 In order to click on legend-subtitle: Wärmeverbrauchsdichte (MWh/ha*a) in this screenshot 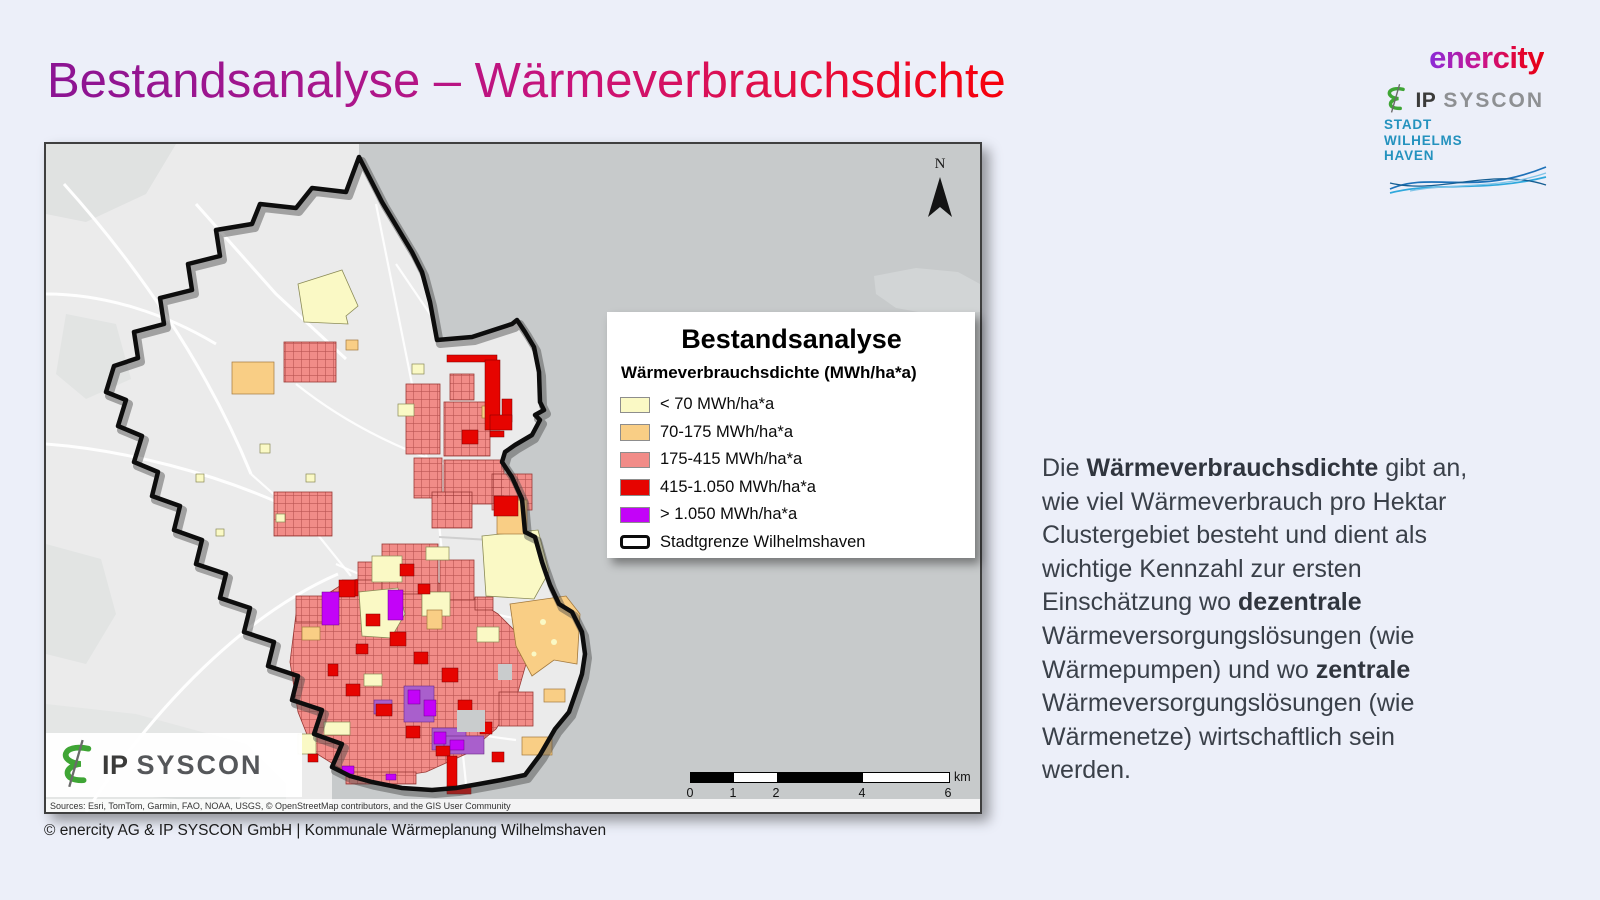, I will do `click(769, 372)`.